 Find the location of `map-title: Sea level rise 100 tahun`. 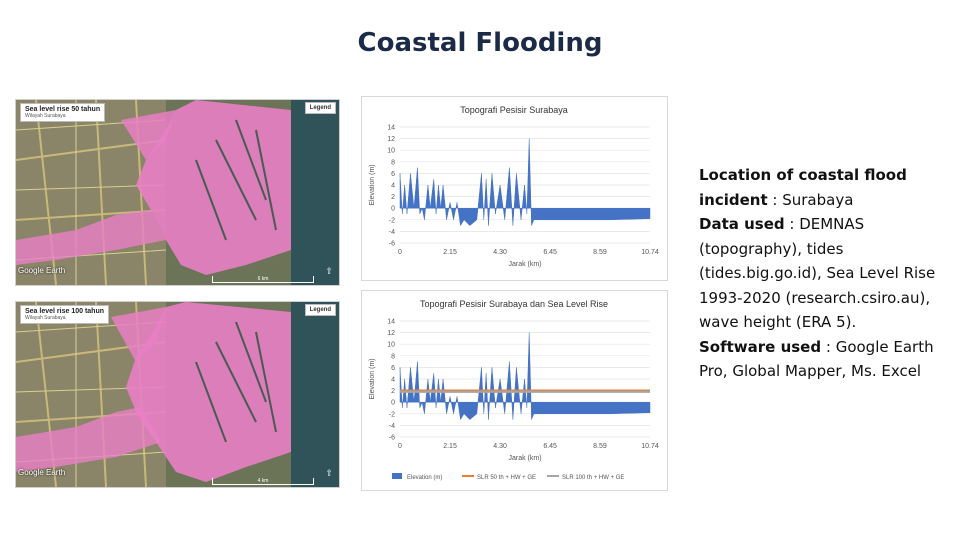

map-title: Sea level rise 100 tahun is located at coordinates (64, 311).